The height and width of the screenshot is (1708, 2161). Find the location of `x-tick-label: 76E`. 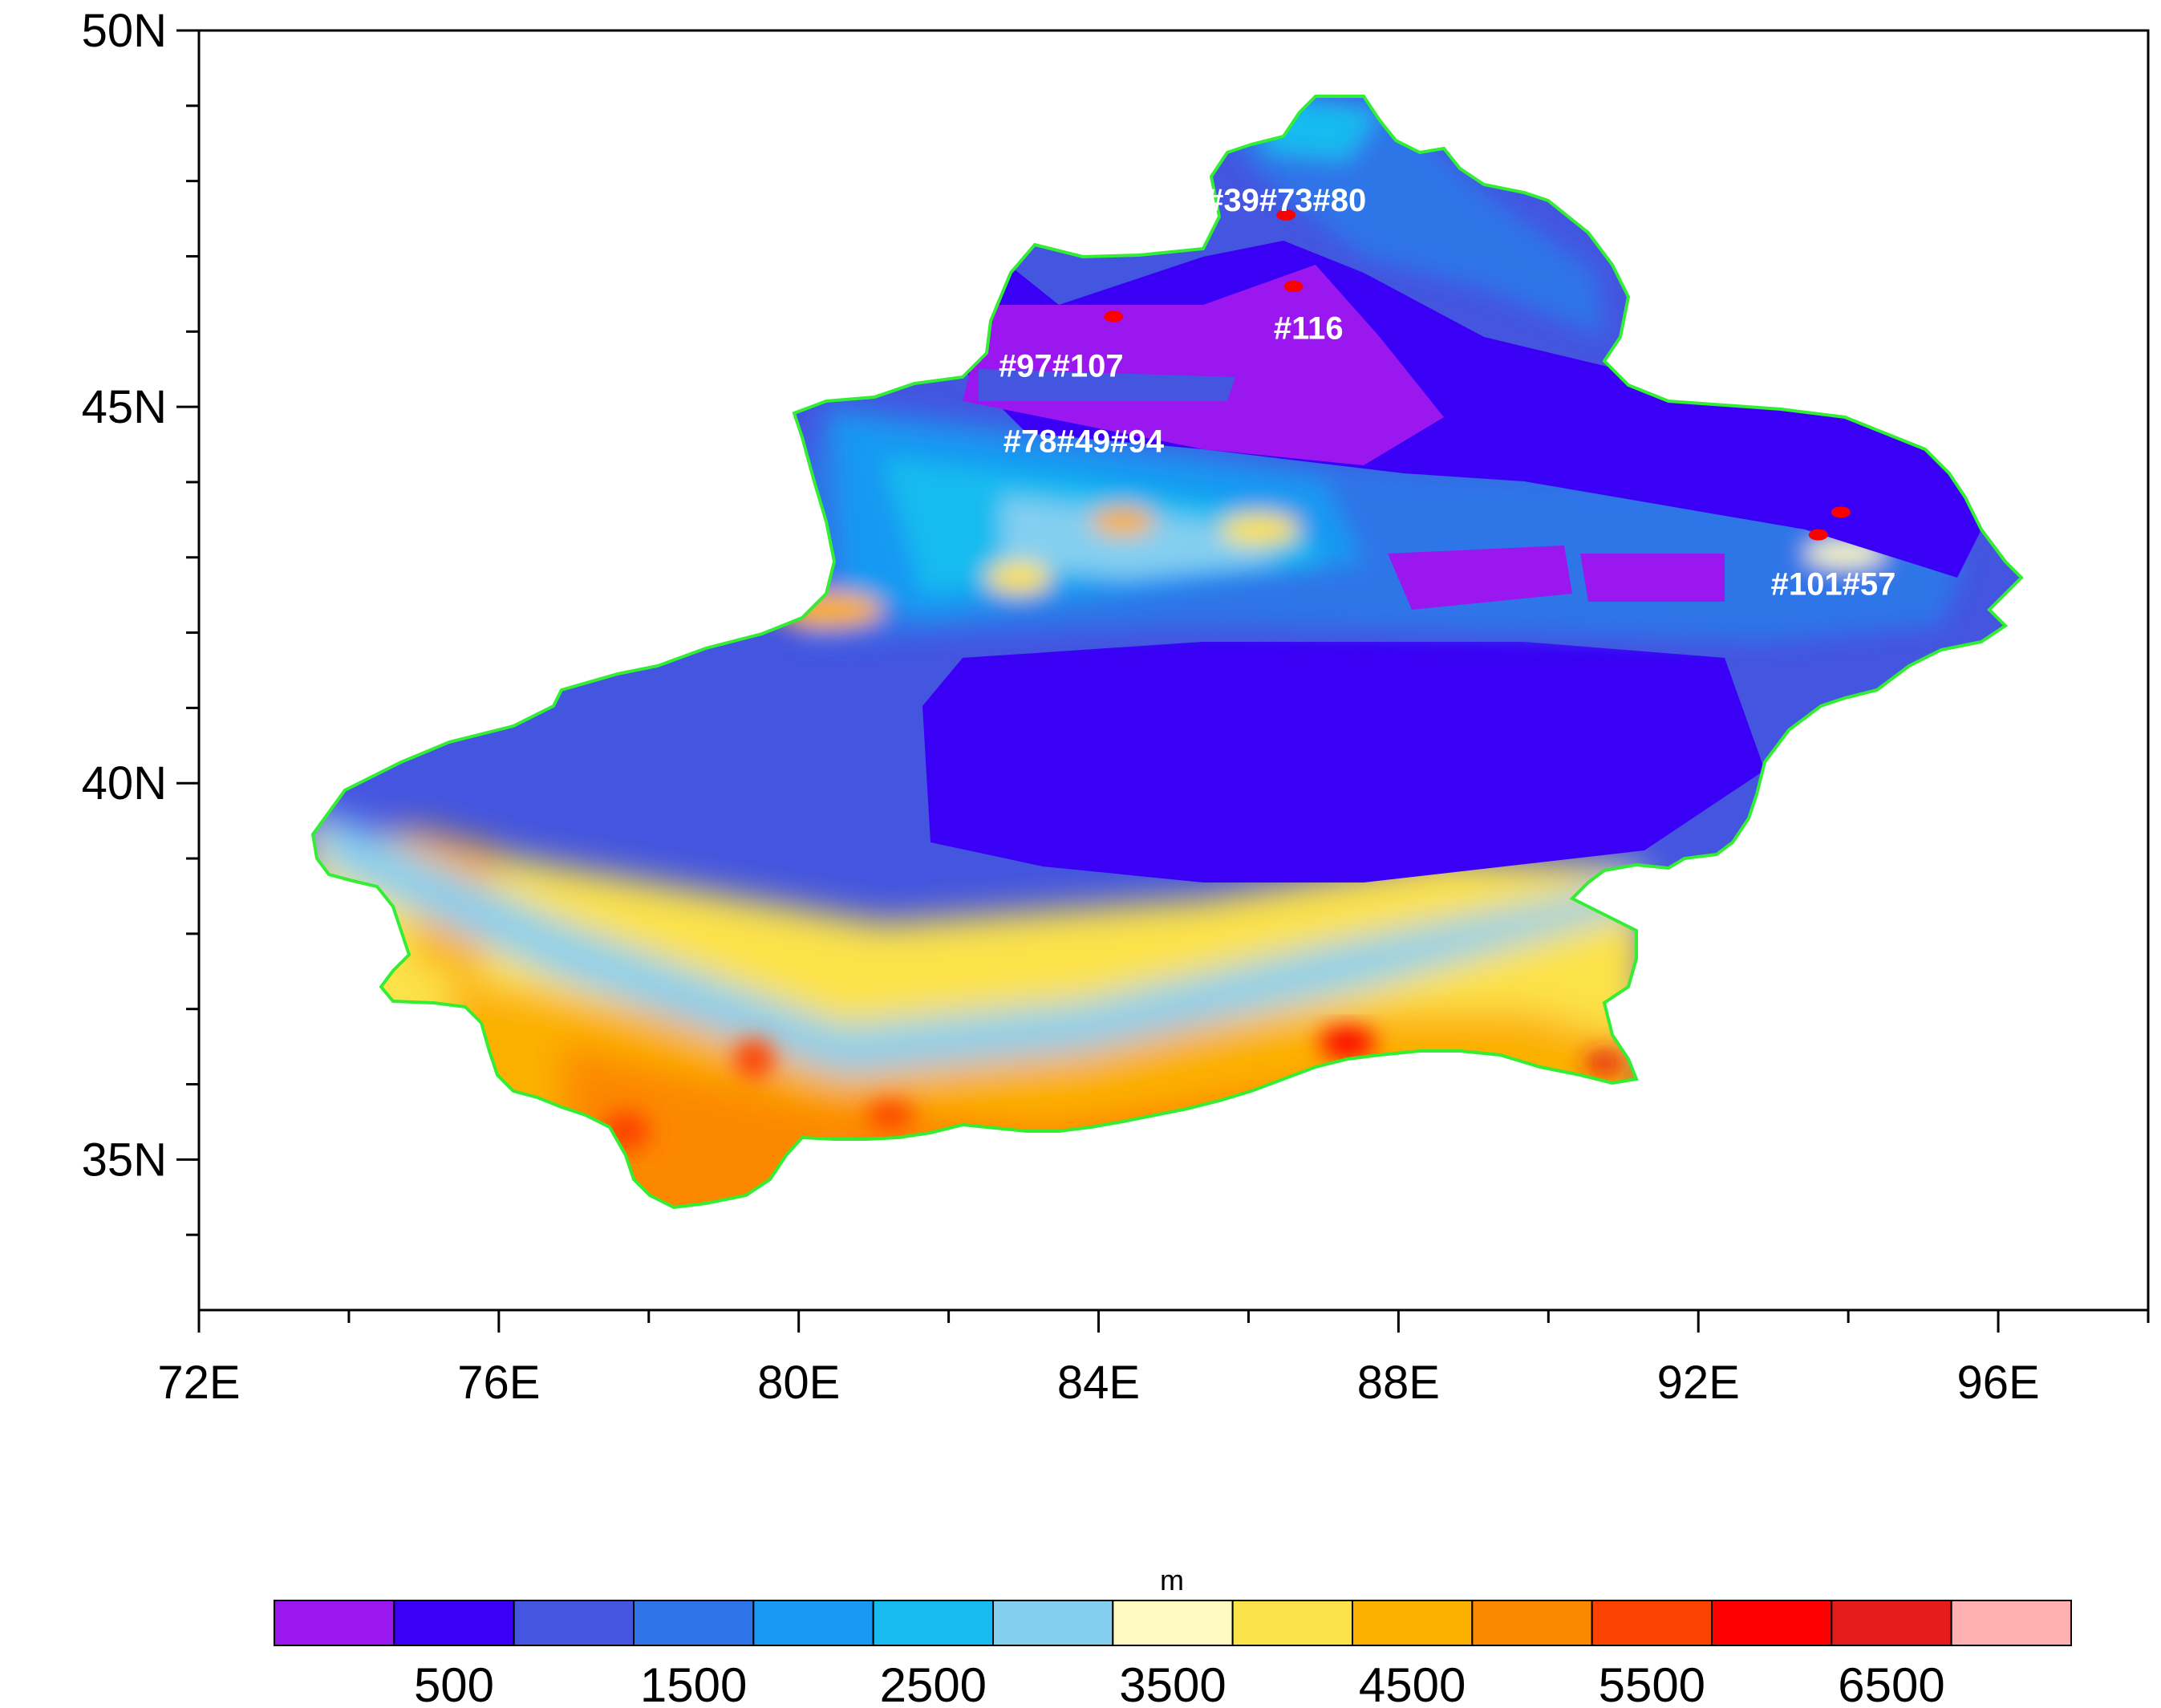

x-tick-label: 76E is located at coordinates (498, 1383).